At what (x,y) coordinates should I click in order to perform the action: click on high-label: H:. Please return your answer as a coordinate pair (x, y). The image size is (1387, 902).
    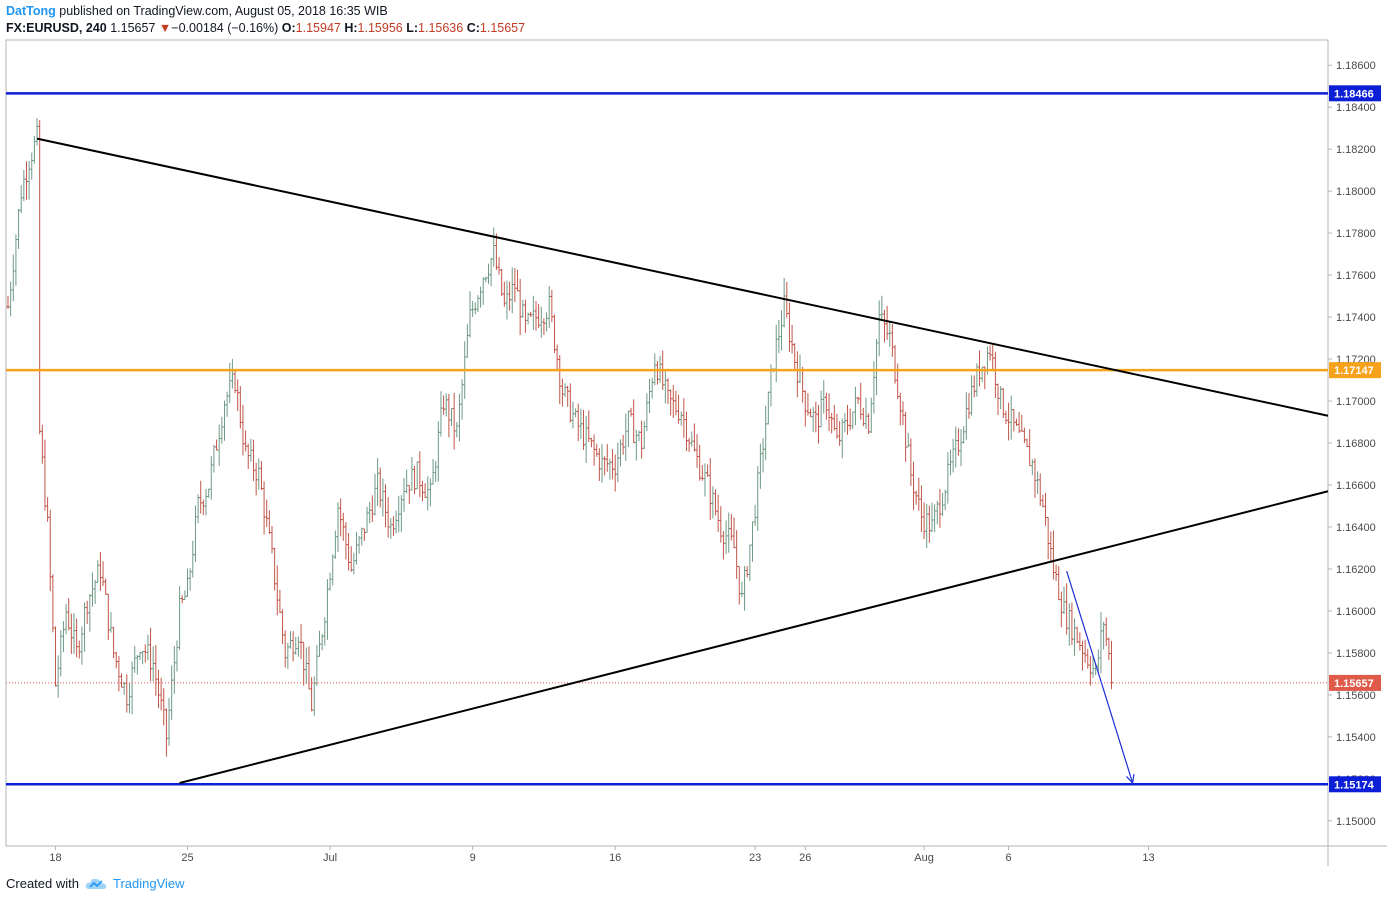
    Looking at the image, I should click on (351, 28).